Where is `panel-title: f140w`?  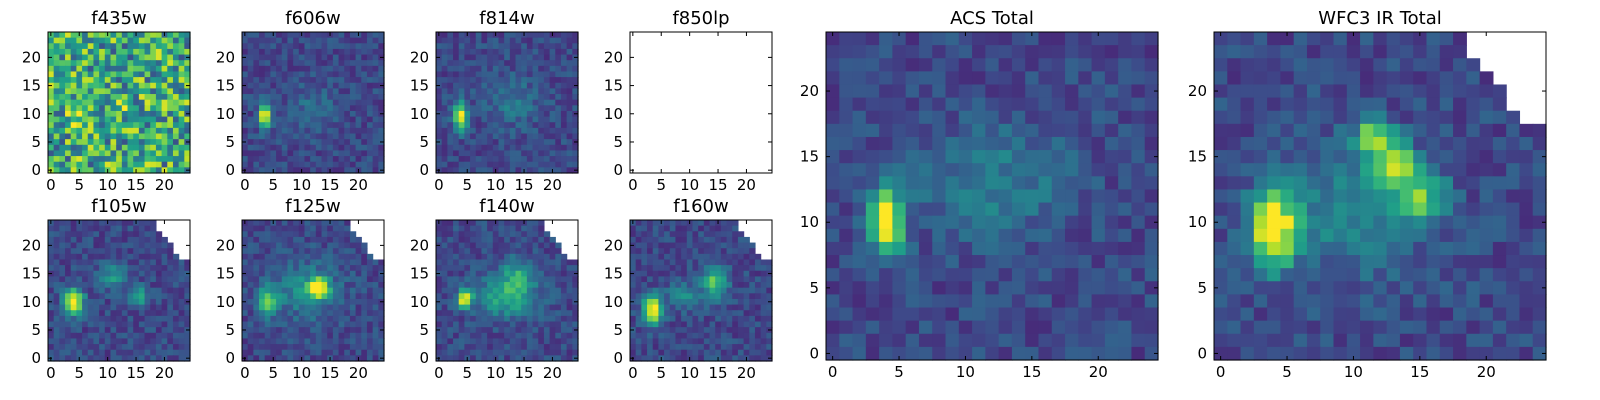
panel-title: f140w is located at coordinates (506, 206).